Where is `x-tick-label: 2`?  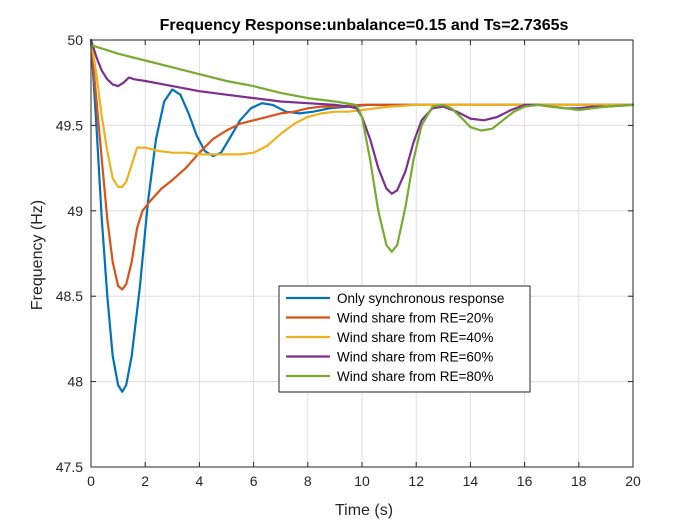 x-tick-label: 2 is located at coordinates (145, 481).